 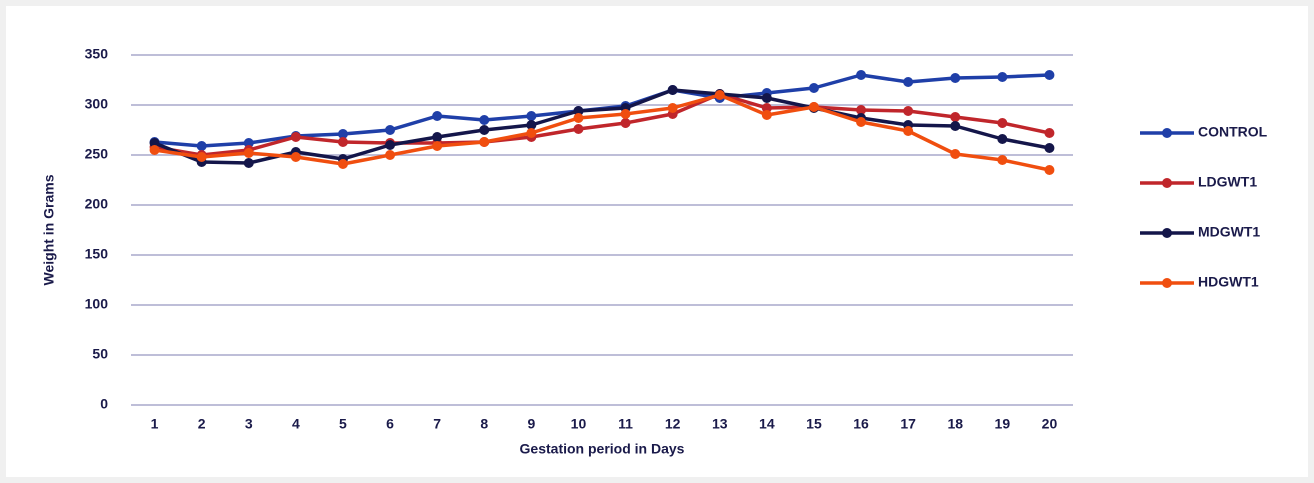 What do you see at coordinates (1233, 132) in the screenshot?
I see `legend-label: CONTROL` at bounding box center [1233, 132].